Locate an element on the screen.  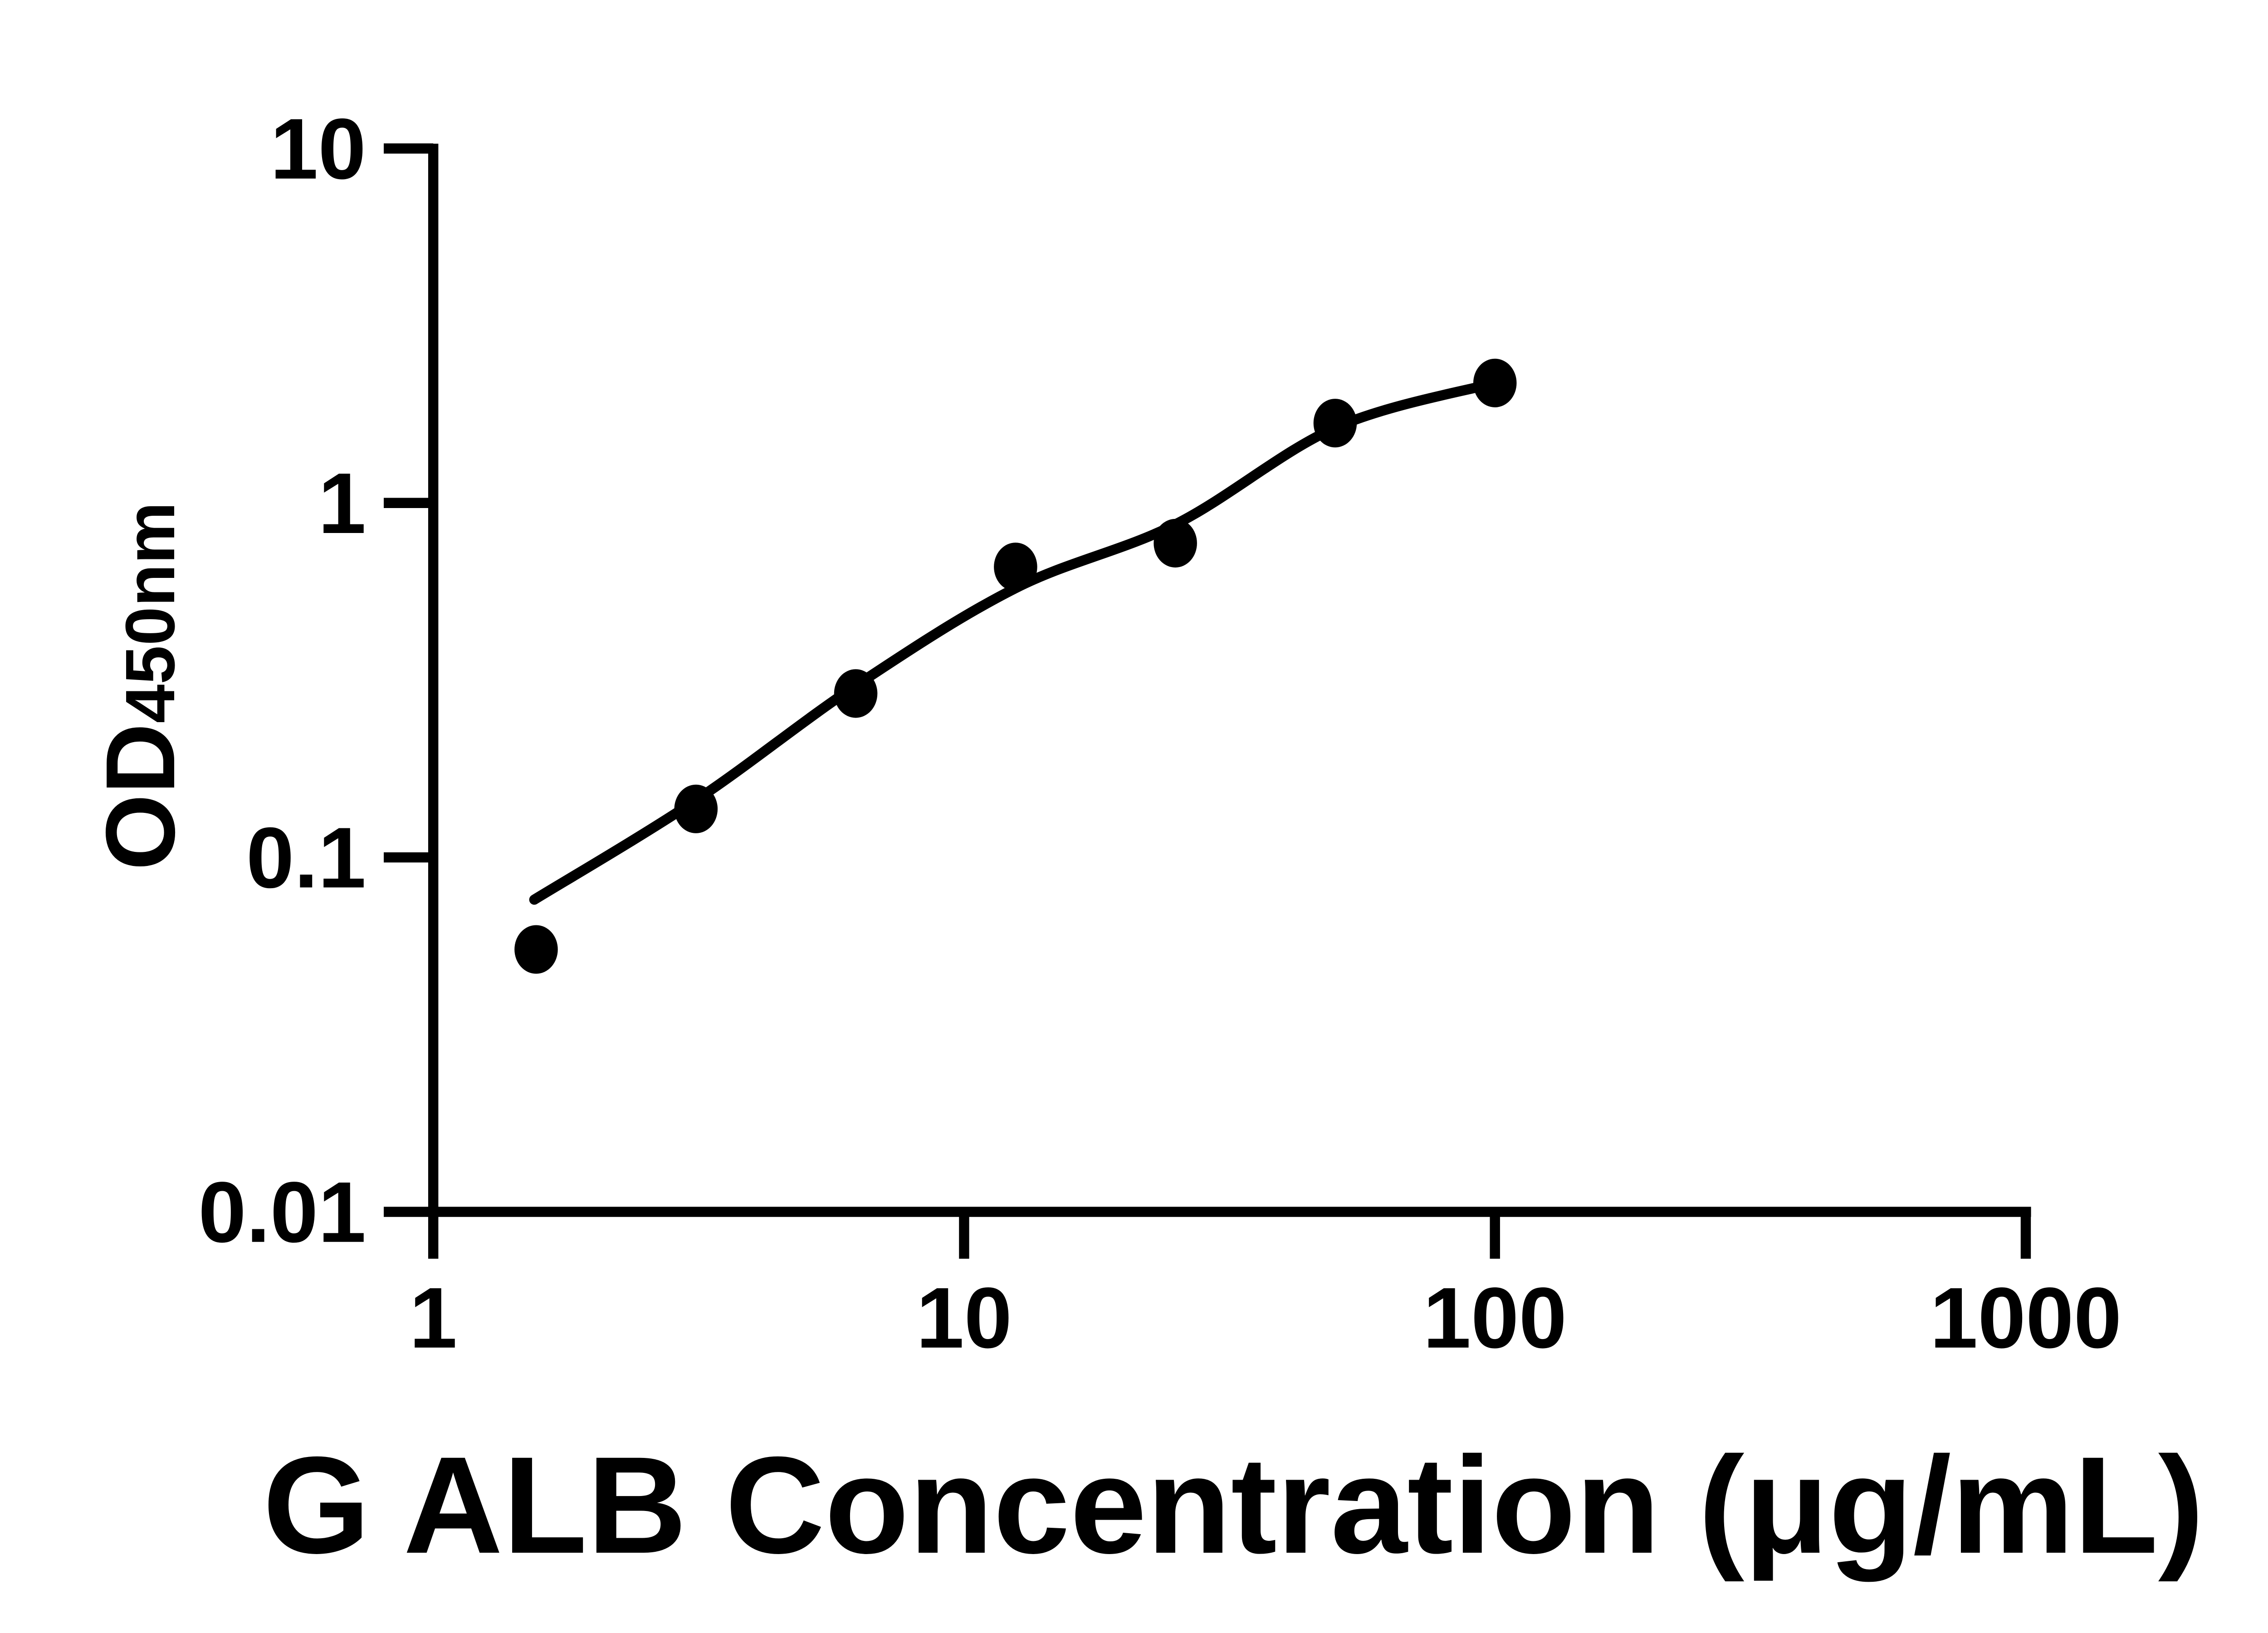
y-tick-label: 10 is located at coordinates (318, 149).